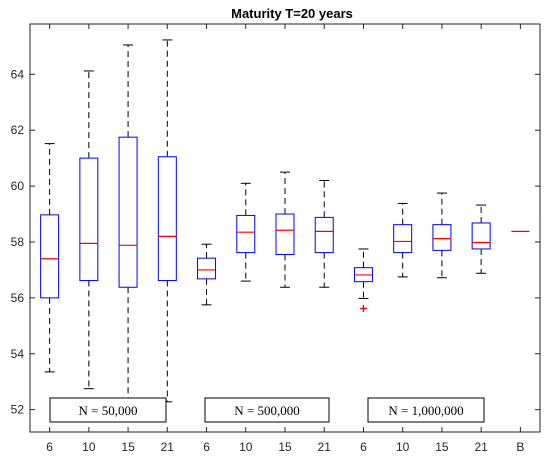 The width and height of the screenshot is (550, 460). Describe the element at coordinates (18, 130) in the screenshot. I see `y-tick-label: 62` at that location.